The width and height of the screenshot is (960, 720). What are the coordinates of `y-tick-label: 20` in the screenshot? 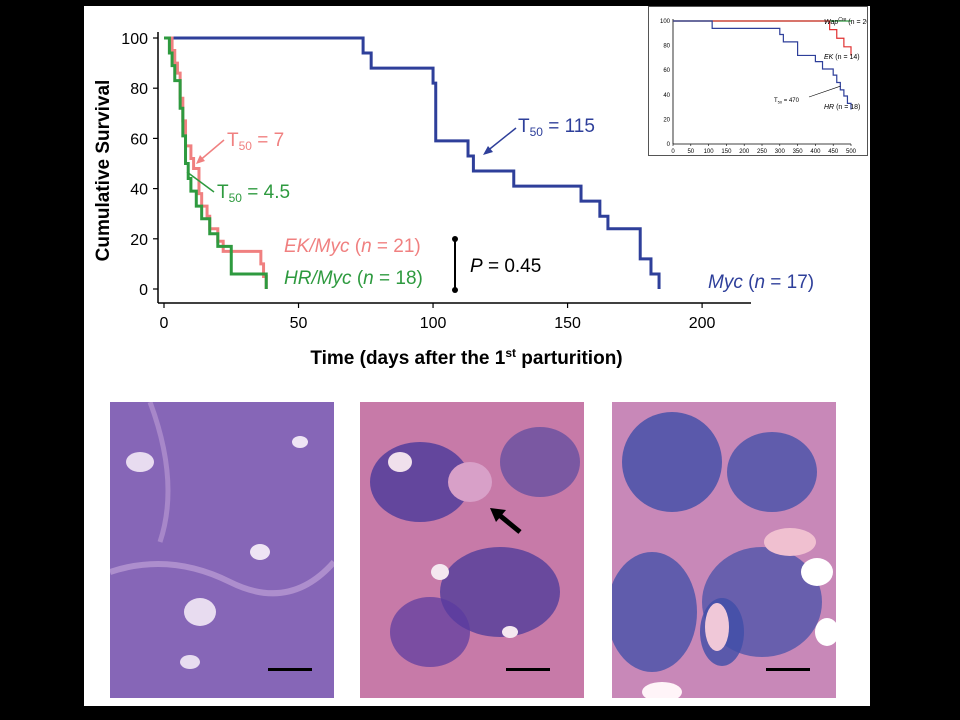 It's located at (139, 240).